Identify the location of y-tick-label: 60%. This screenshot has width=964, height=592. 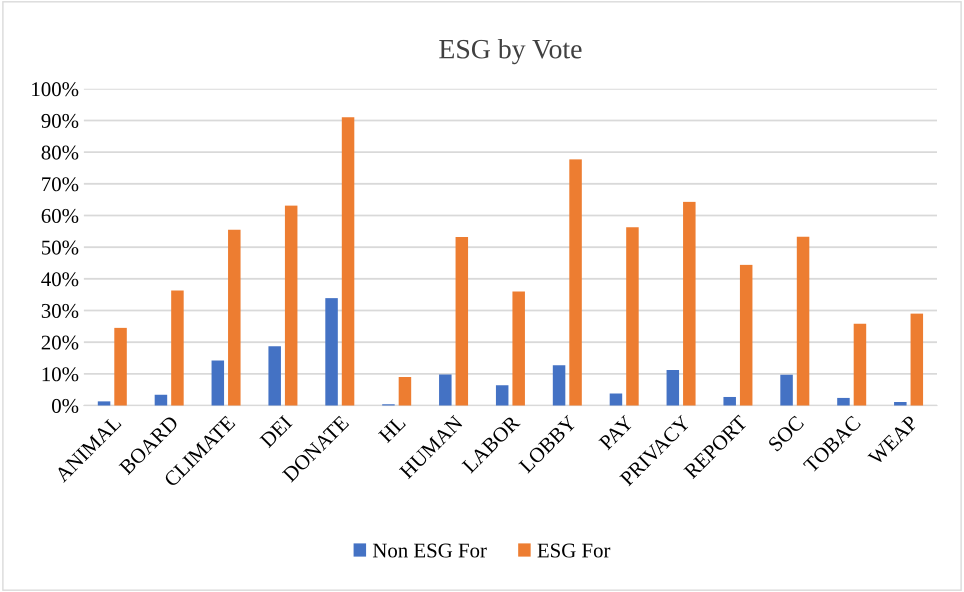
(60, 215).